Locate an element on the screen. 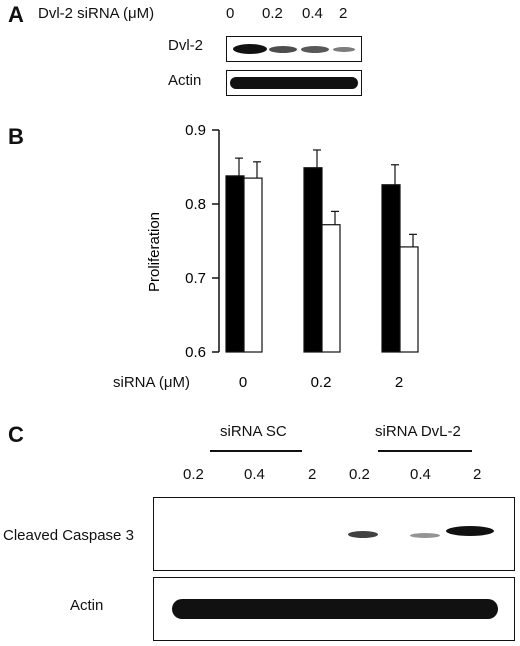  panel-c-sc-conc-2: 2 is located at coordinates (312, 474).